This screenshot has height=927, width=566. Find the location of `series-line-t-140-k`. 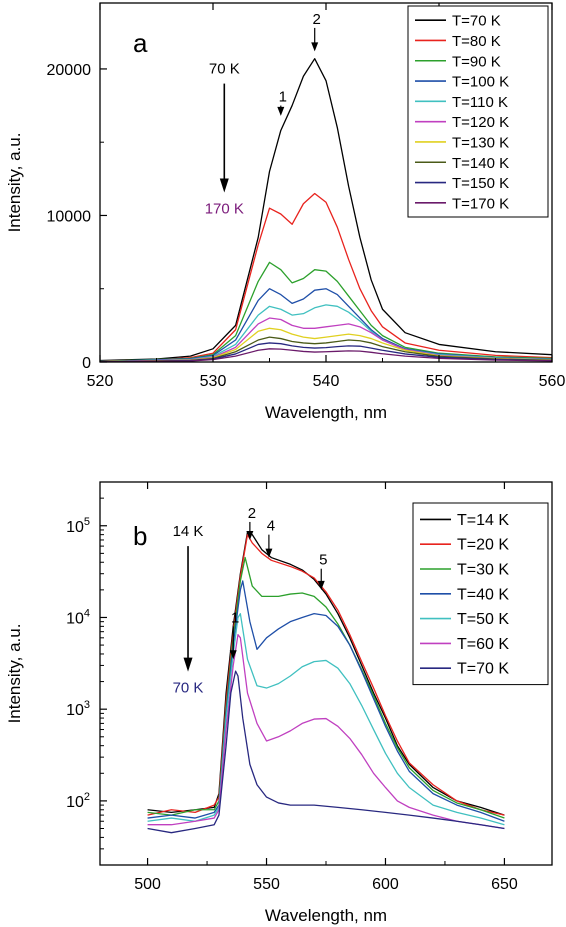

series-line-t-140-k is located at coordinates (326, 349).